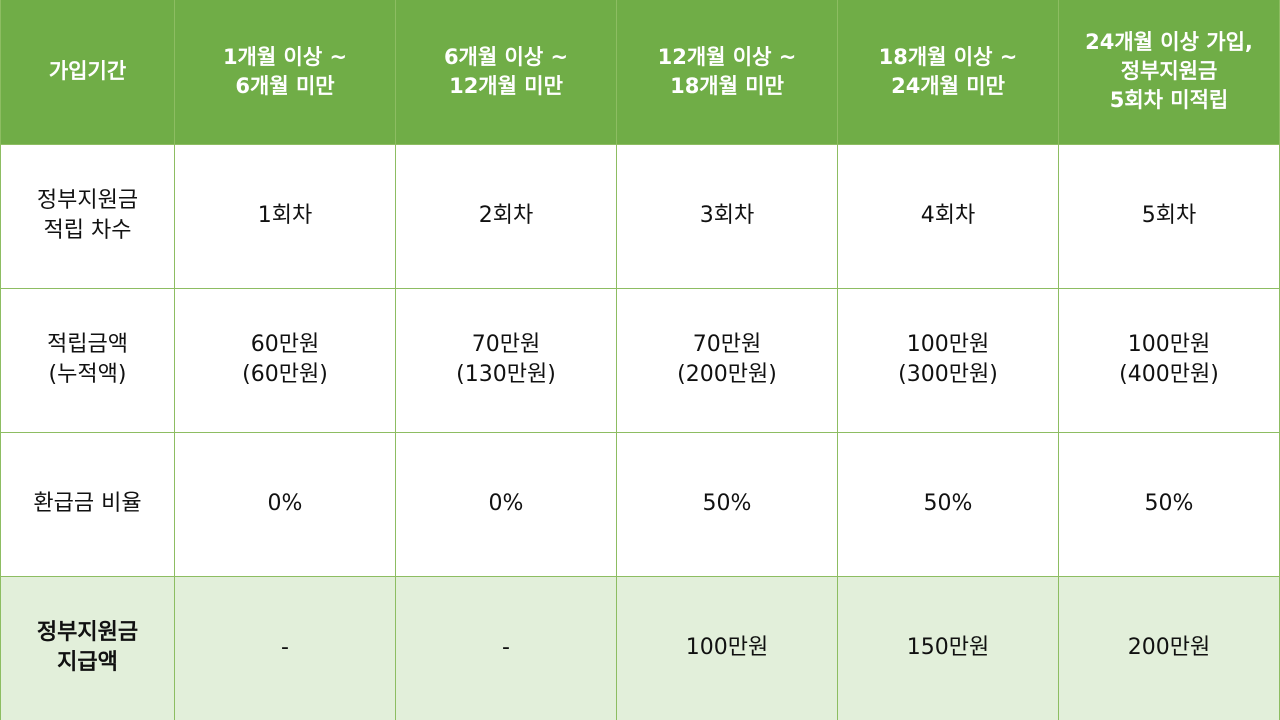 The width and height of the screenshot is (1280, 720). I want to click on table-cell: 60만원 (60만원), so click(285, 360).